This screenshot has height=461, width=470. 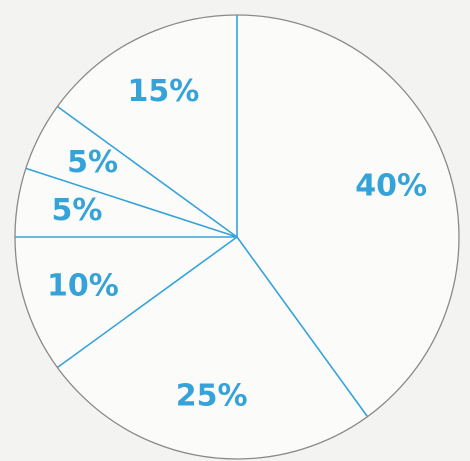 What do you see at coordinates (391, 185) in the screenshot?
I see `slice-label: 40%` at bounding box center [391, 185].